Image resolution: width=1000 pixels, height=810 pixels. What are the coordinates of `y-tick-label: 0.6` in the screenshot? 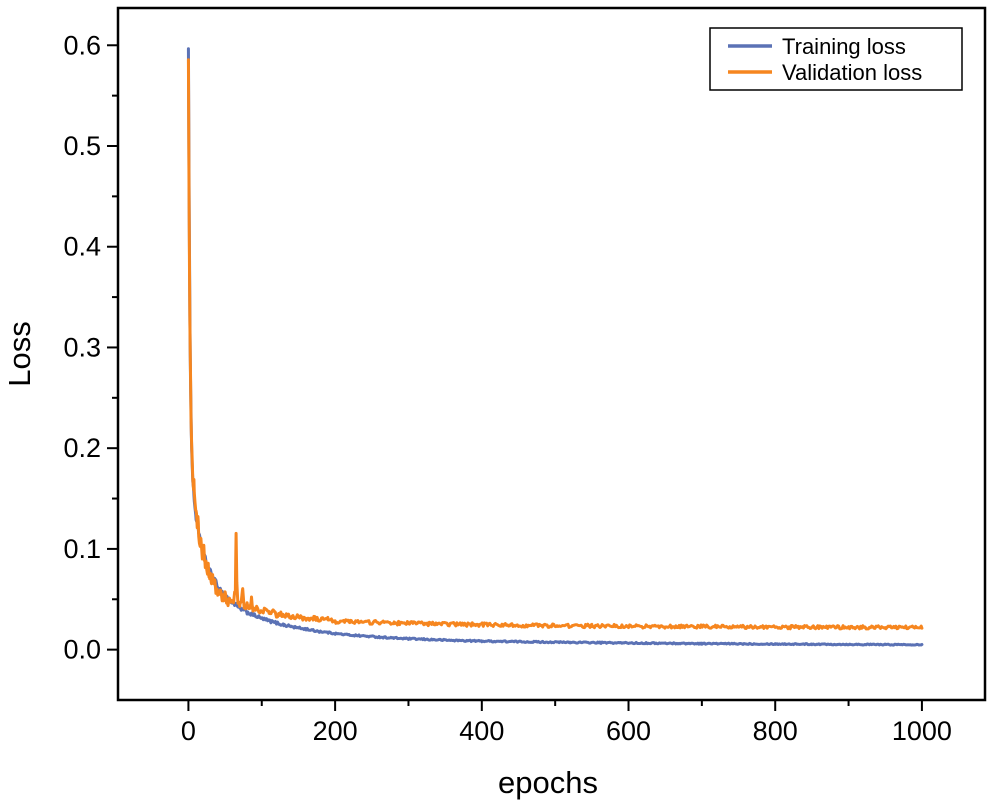 It's located at (82, 45).